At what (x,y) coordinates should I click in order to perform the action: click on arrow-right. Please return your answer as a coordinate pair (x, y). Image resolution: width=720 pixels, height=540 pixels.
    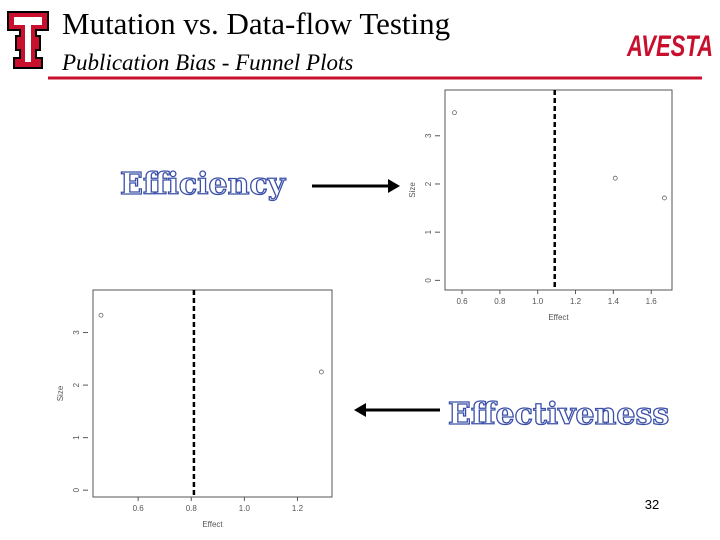
    Looking at the image, I should click on (356, 186).